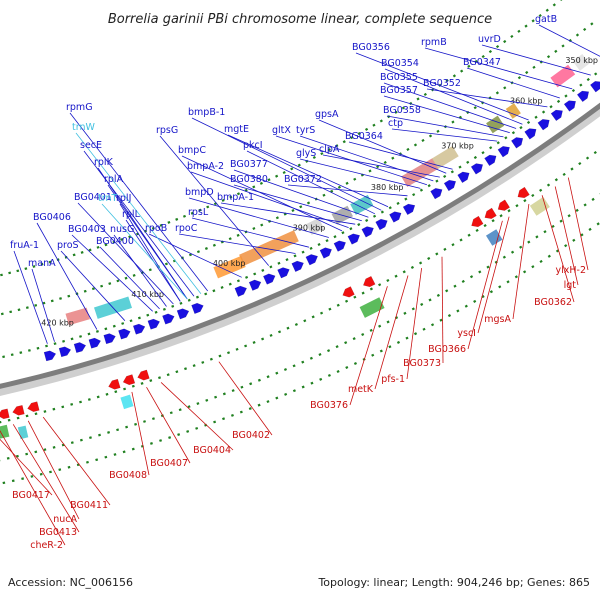 The height and width of the screenshot is (600, 600). Describe the element at coordinates (65, 519) in the screenshot. I see `gene-label: nucA` at that location.